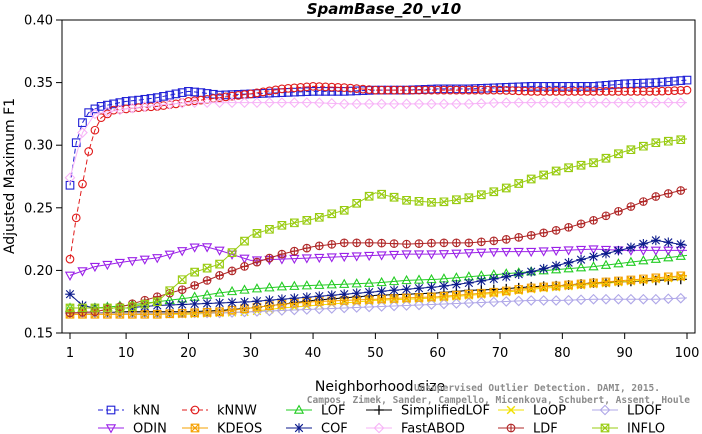 This screenshot has width=702, height=434. Describe the element at coordinates (624, 353) in the screenshot. I see `x-tick-label: 90` at that location.